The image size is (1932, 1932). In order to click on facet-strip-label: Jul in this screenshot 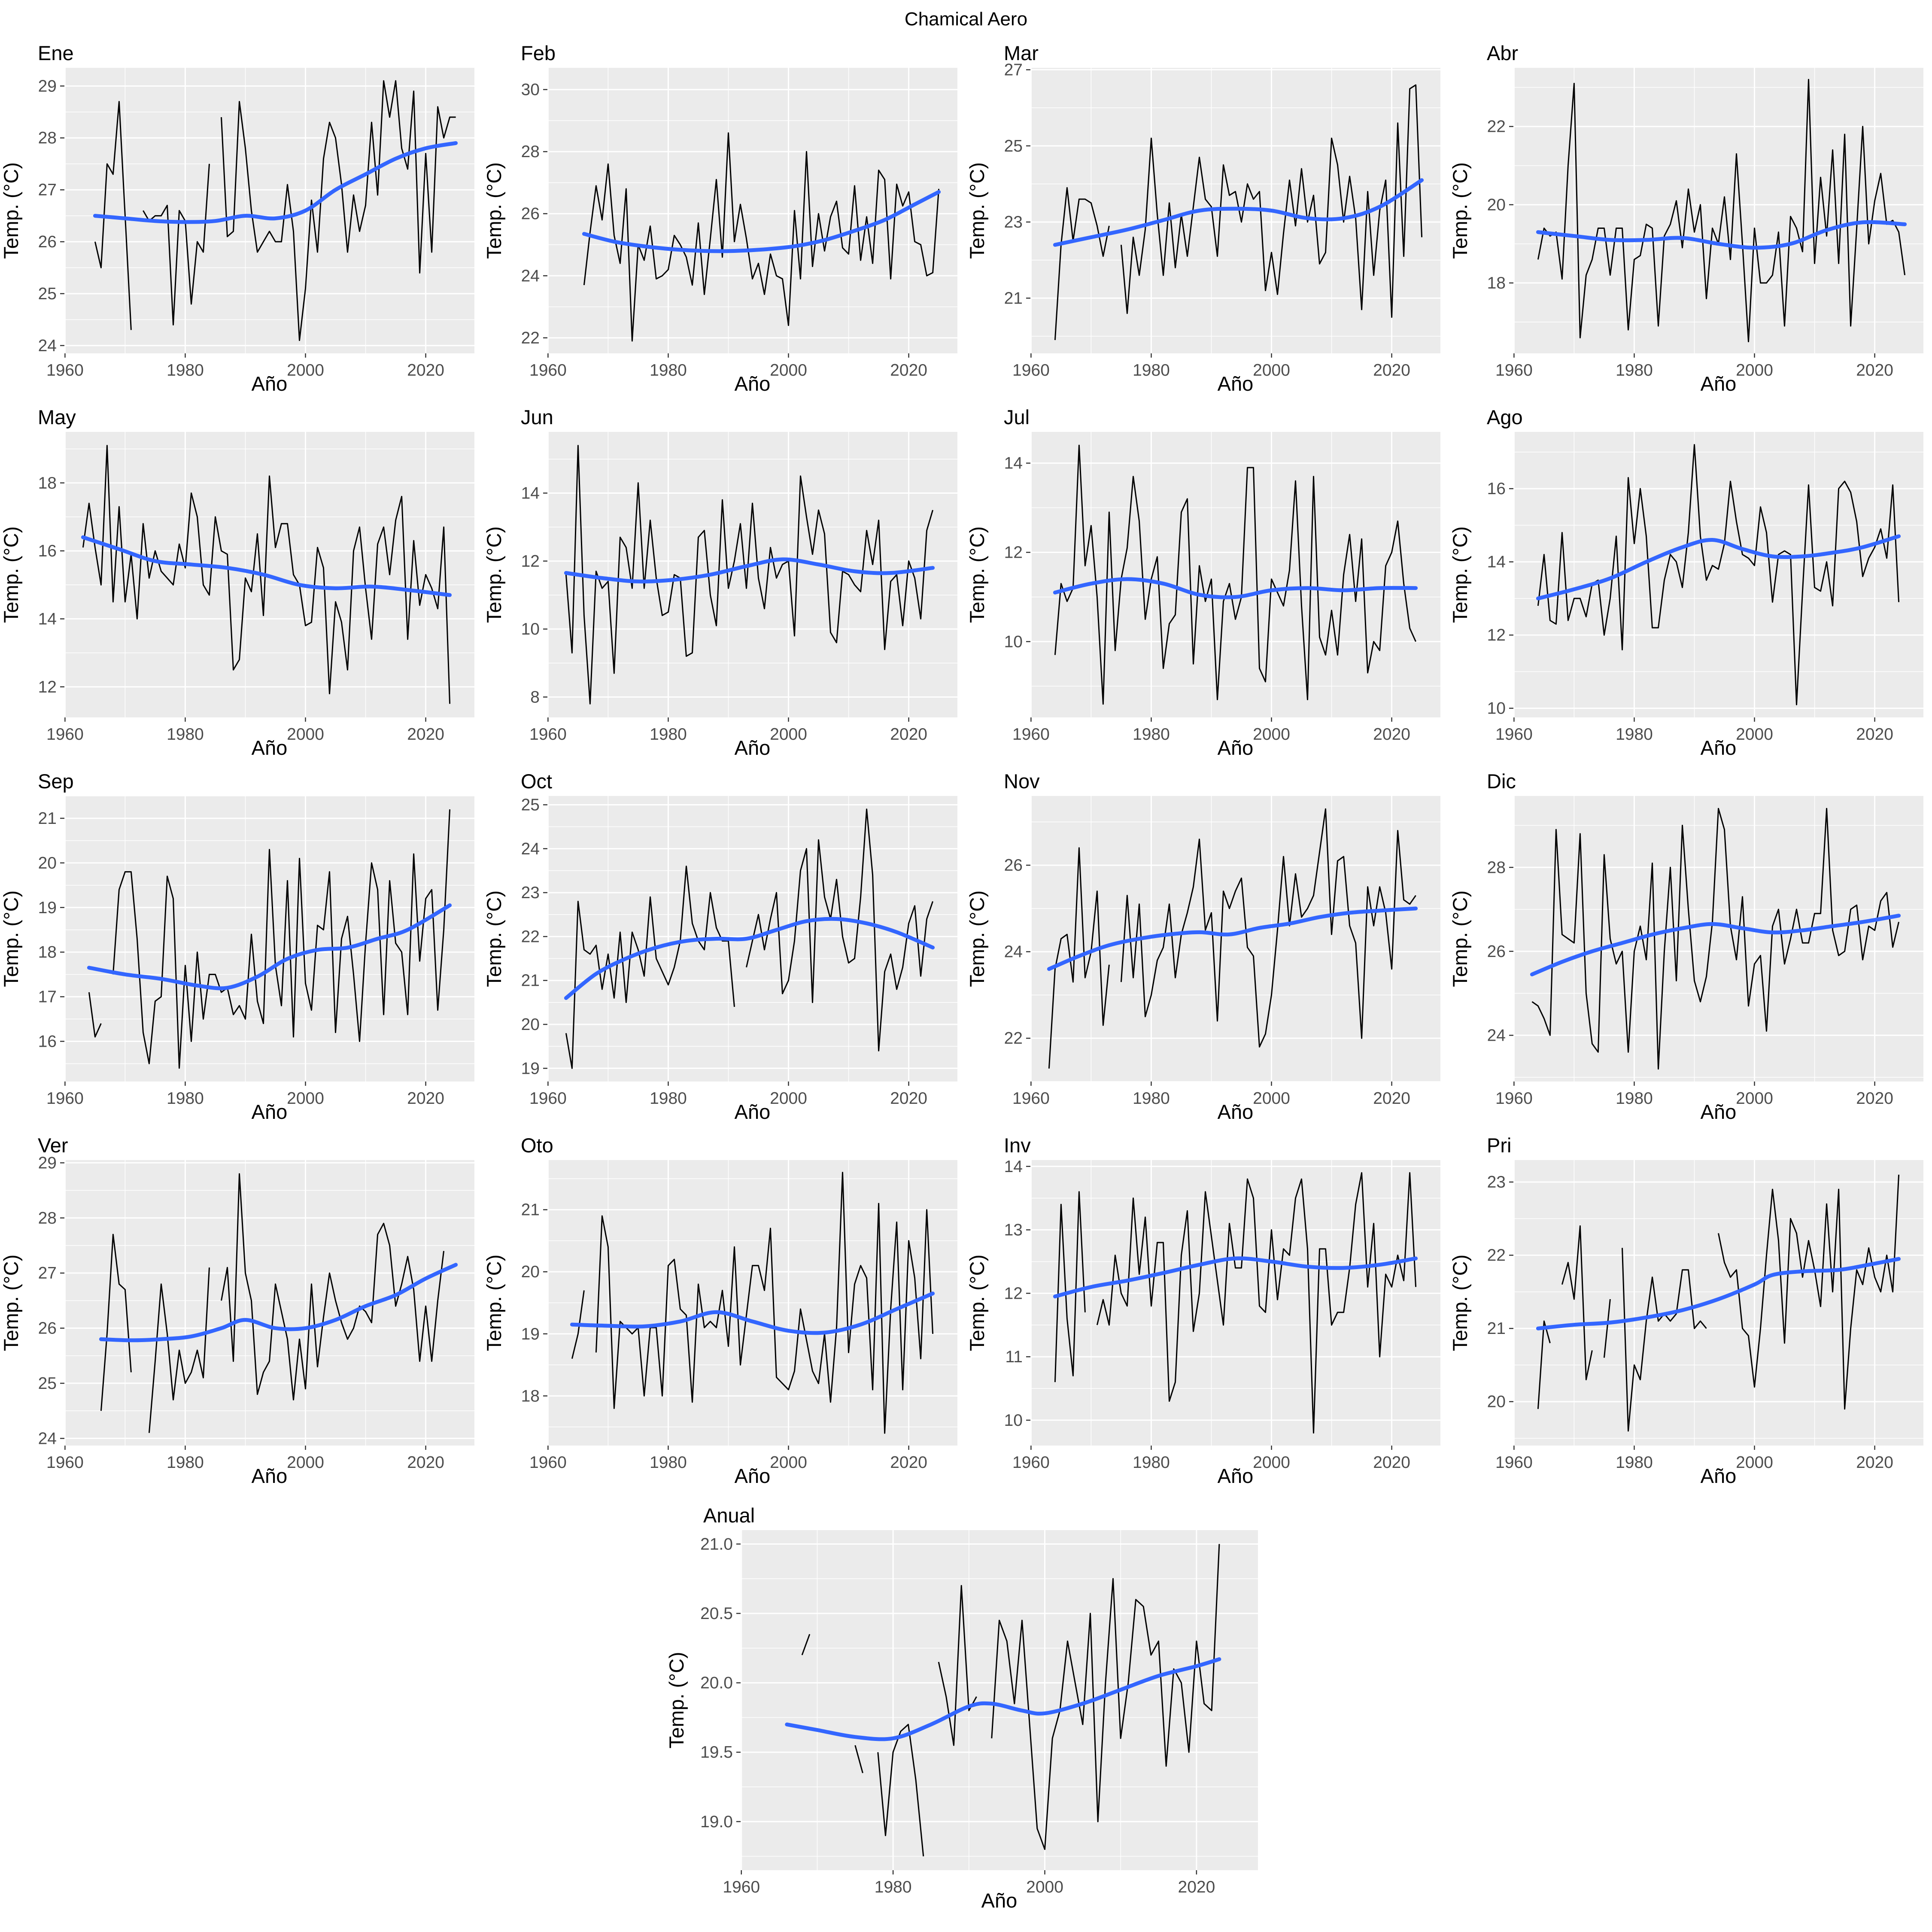, I will do `click(1017, 417)`.